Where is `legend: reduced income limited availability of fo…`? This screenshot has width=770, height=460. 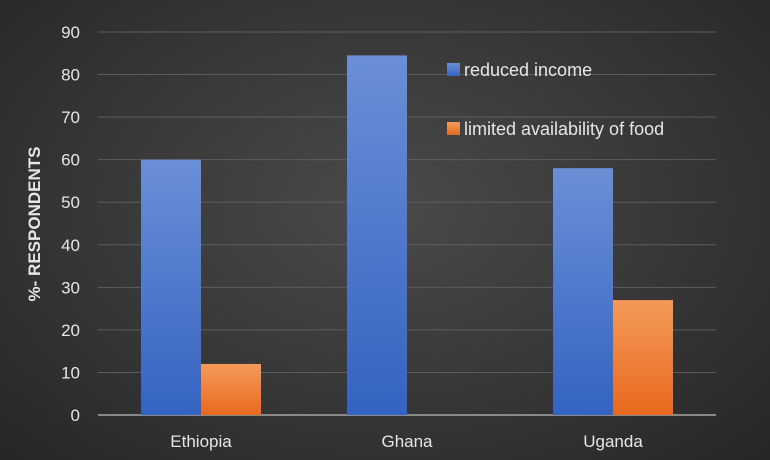 legend: reduced income limited availability of fo… is located at coordinates (555, 99).